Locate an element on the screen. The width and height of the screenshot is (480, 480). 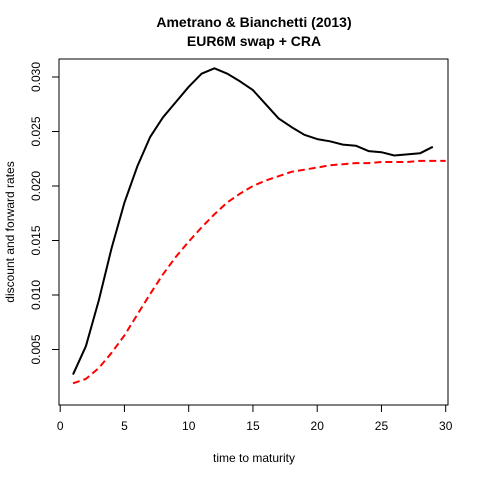
y-axis: 0.005 0.010 0.015 0.020 0.025 0.030 is located at coordinates (44, 213).